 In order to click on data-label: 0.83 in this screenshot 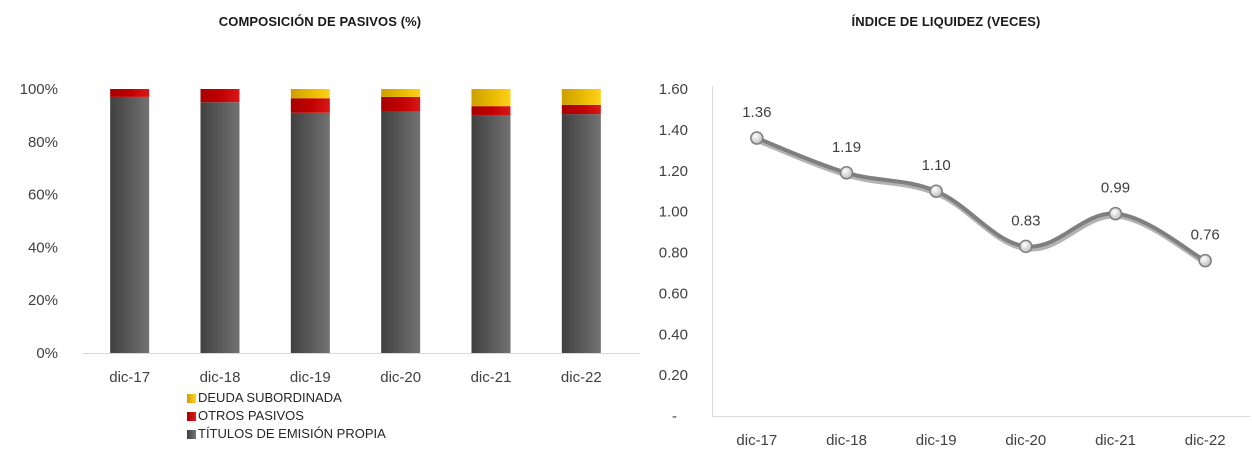, I will do `click(1025, 220)`.